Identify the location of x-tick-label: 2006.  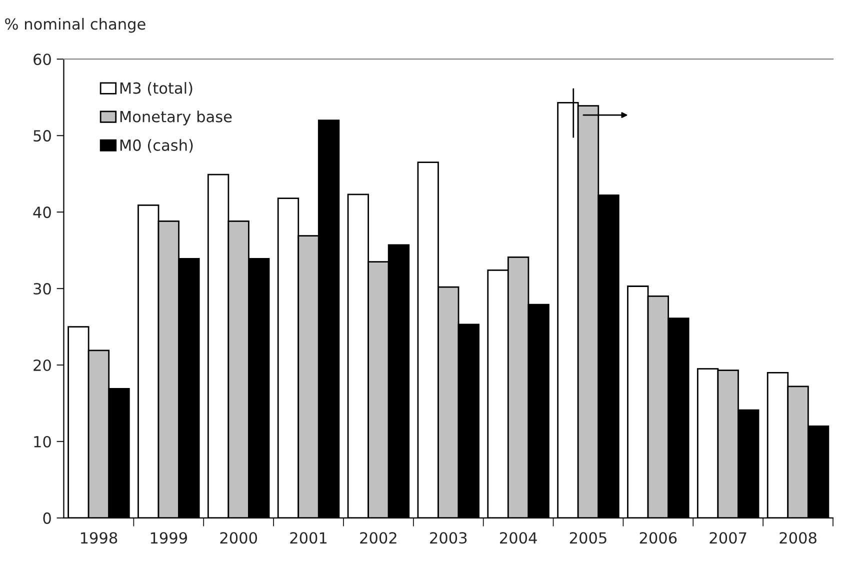
(658, 538).